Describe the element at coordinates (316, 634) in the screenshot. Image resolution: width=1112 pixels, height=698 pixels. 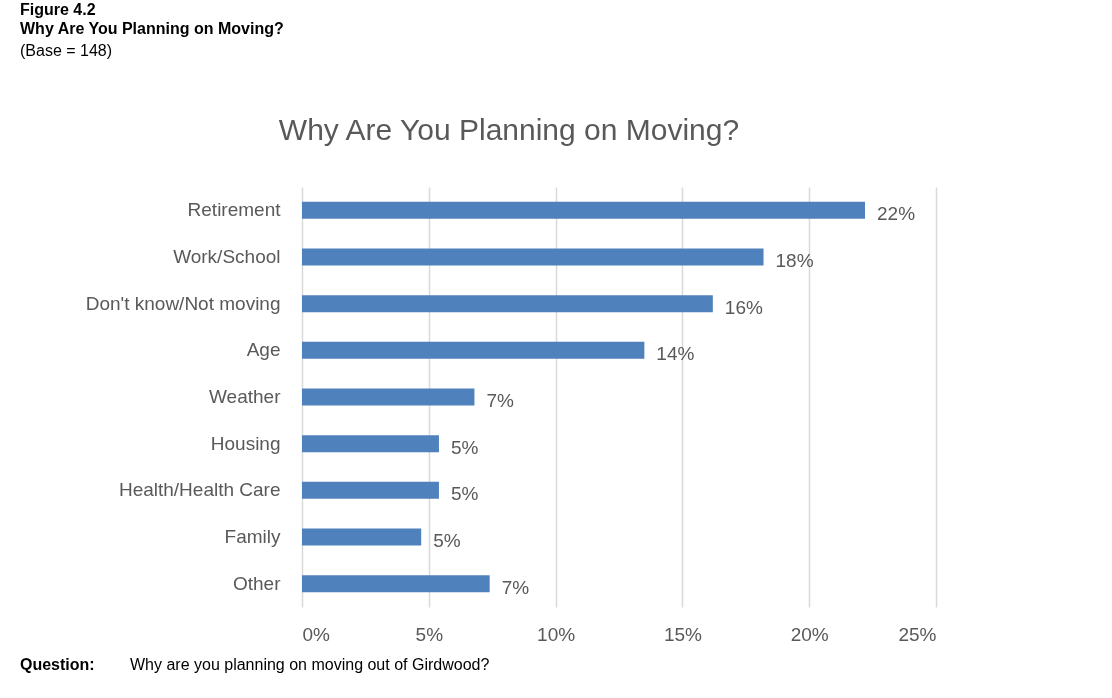
I see `x-tick-label: 0%` at that location.